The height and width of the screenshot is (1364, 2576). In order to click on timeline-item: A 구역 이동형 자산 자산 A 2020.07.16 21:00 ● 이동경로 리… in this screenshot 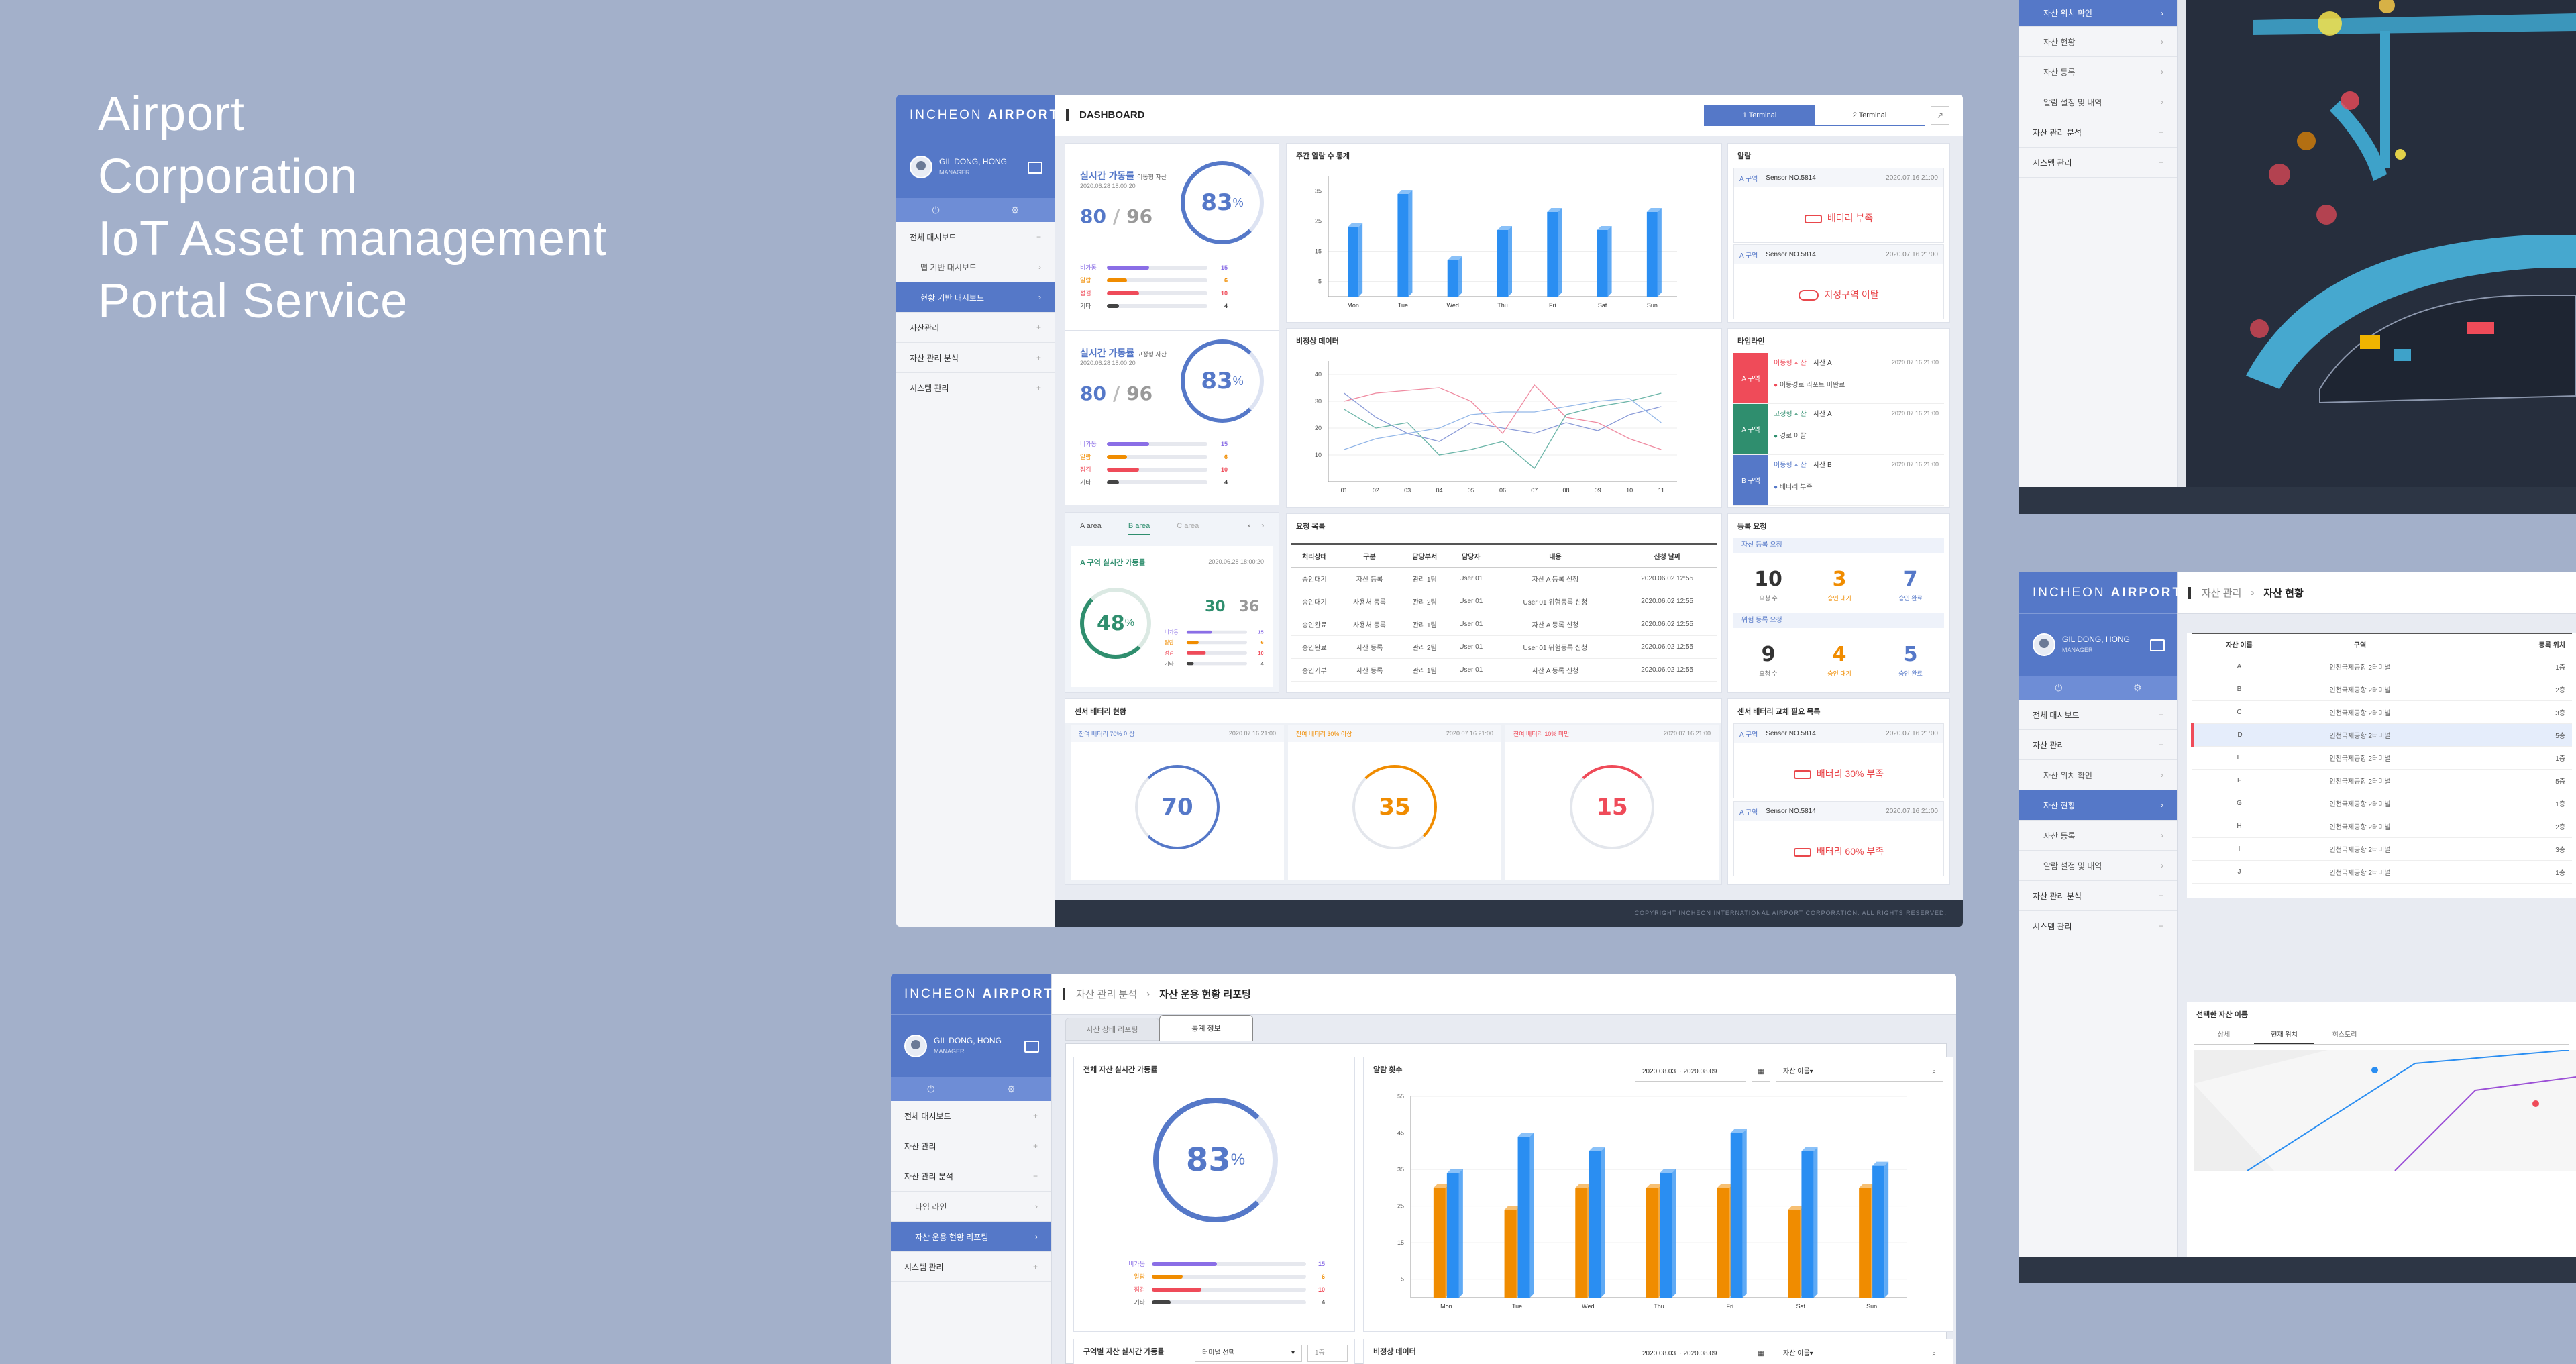, I will do `click(1838, 378)`.